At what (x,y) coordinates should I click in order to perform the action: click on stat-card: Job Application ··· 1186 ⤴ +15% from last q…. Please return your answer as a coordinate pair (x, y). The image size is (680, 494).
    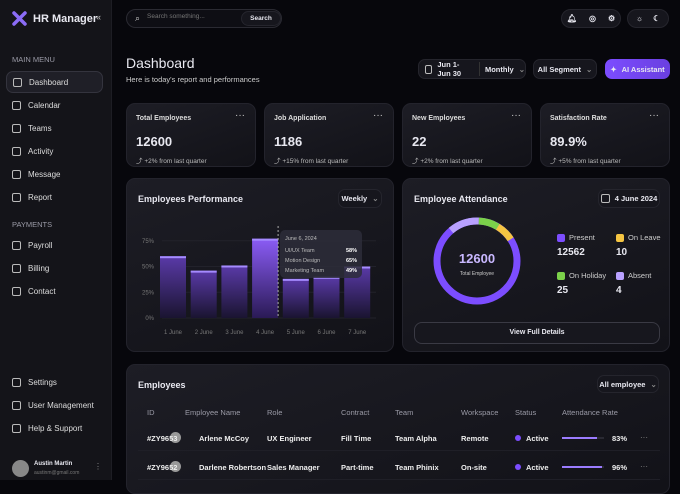
    Looking at the image, I should click on (329, 135).